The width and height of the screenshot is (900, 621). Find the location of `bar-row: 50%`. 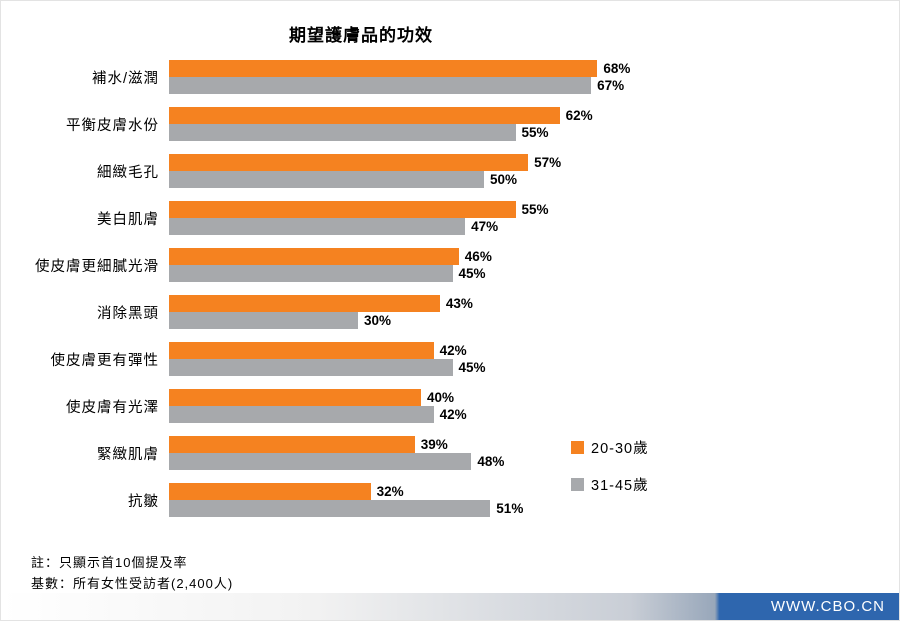

bar-row: 50% is located at coordinates (365, 179).